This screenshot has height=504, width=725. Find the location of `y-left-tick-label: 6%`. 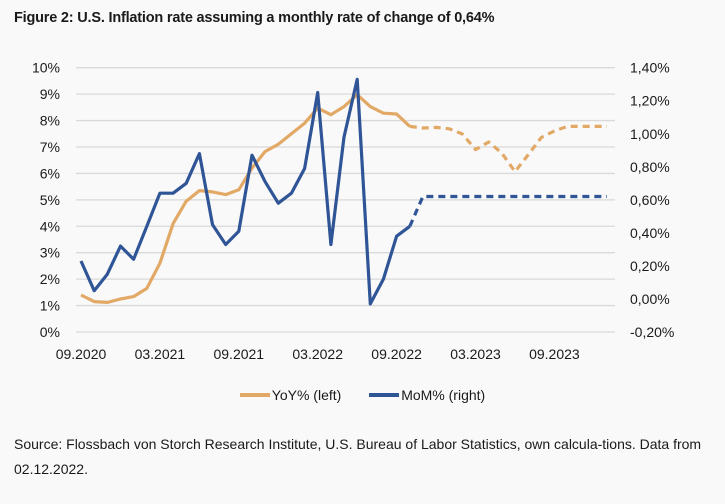

y-left-tick-label: 6% is located at coordinates (50, 173).